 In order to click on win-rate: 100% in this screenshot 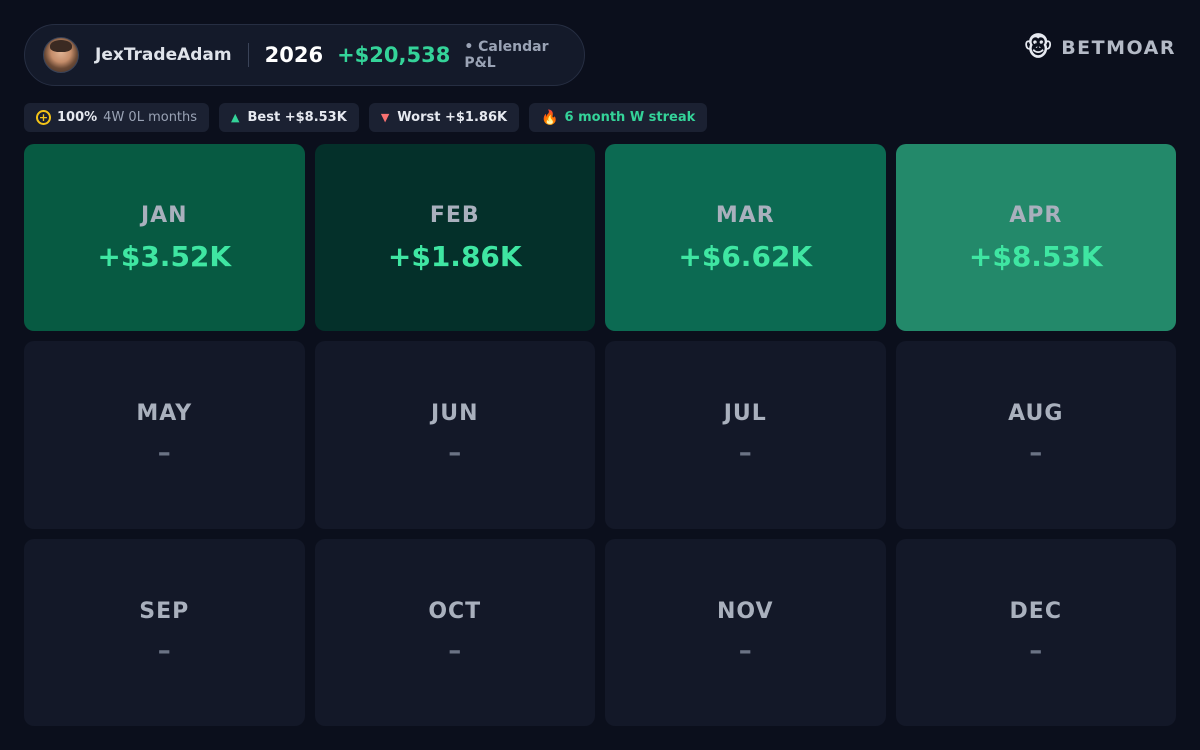, I will do `click(77, 117)`.